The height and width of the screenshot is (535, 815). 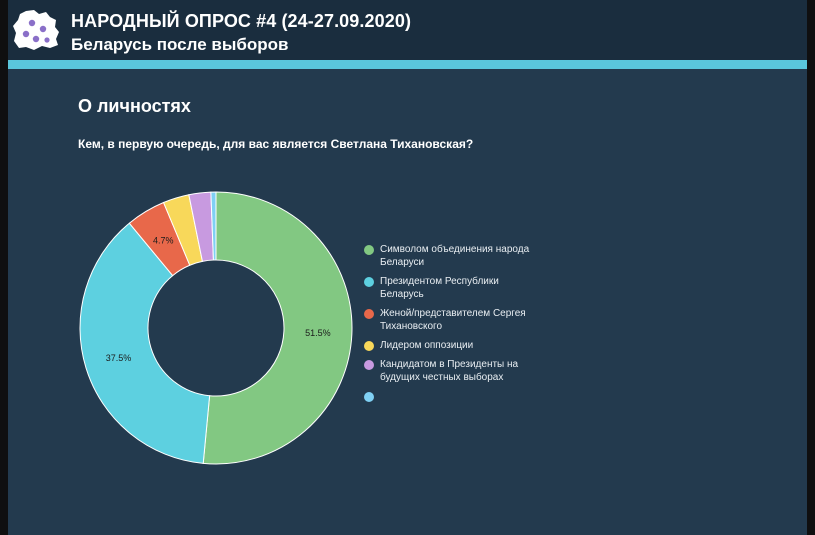 What do you see at coordinates (439, 288) in the screenshot?
I see `legend-label: Президентом Республики Беларусь` at bounding box center [439, 288].